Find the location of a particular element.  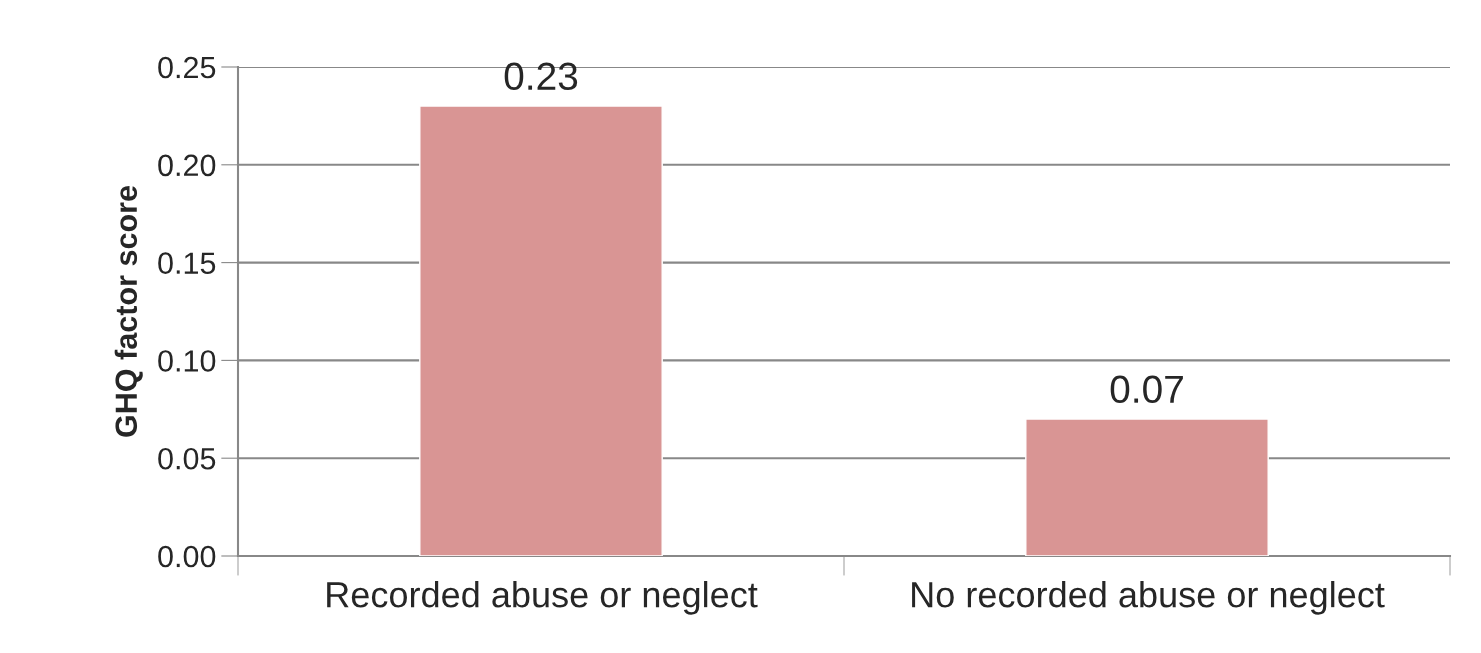

y-tick-label: 0.15 is located at coordinates (187, 263).